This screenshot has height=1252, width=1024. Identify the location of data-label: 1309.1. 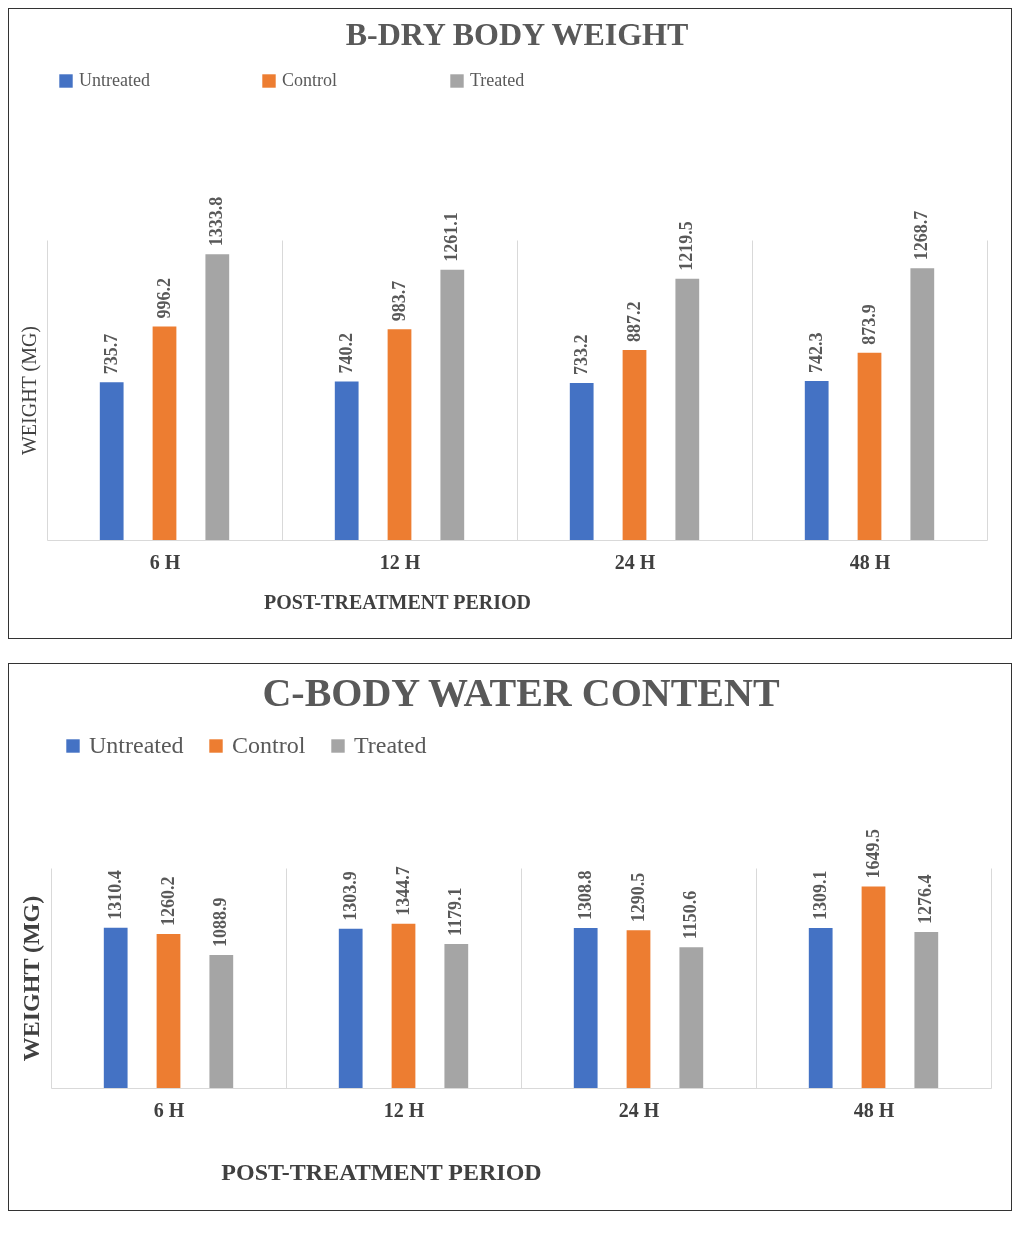
(819, 895).